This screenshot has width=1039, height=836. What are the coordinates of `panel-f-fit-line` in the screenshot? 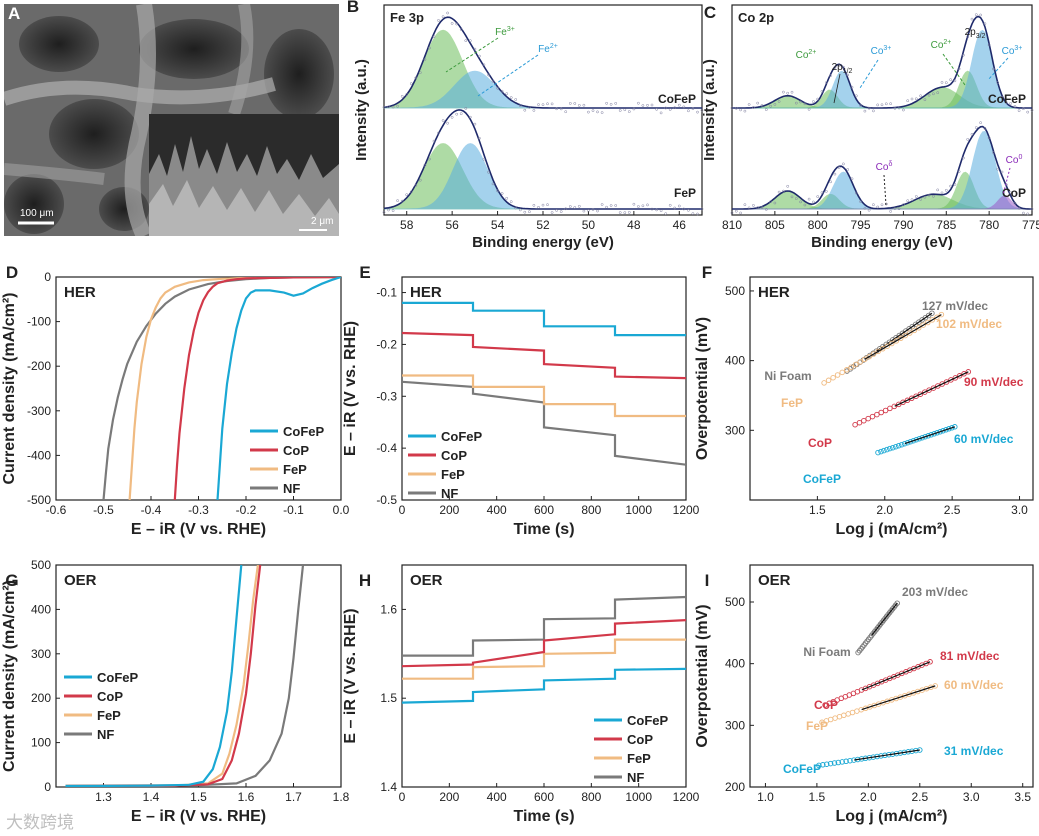 It's located at (931, 389).